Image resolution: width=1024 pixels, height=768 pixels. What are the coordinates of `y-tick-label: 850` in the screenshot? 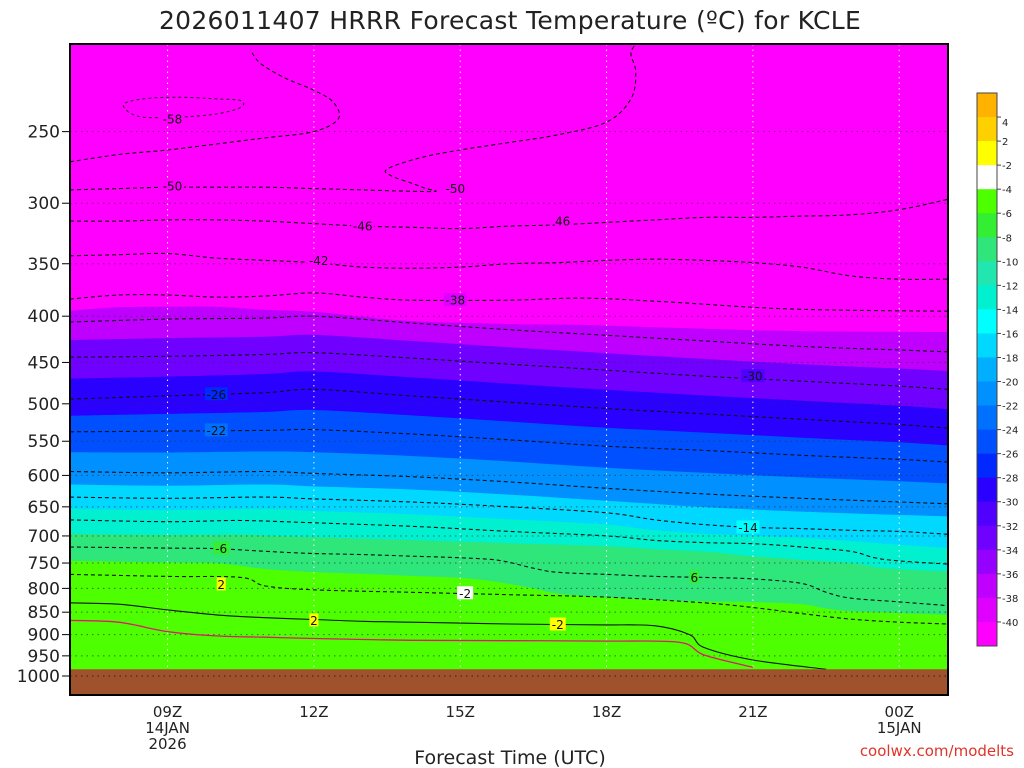 It's located at (44, 613).